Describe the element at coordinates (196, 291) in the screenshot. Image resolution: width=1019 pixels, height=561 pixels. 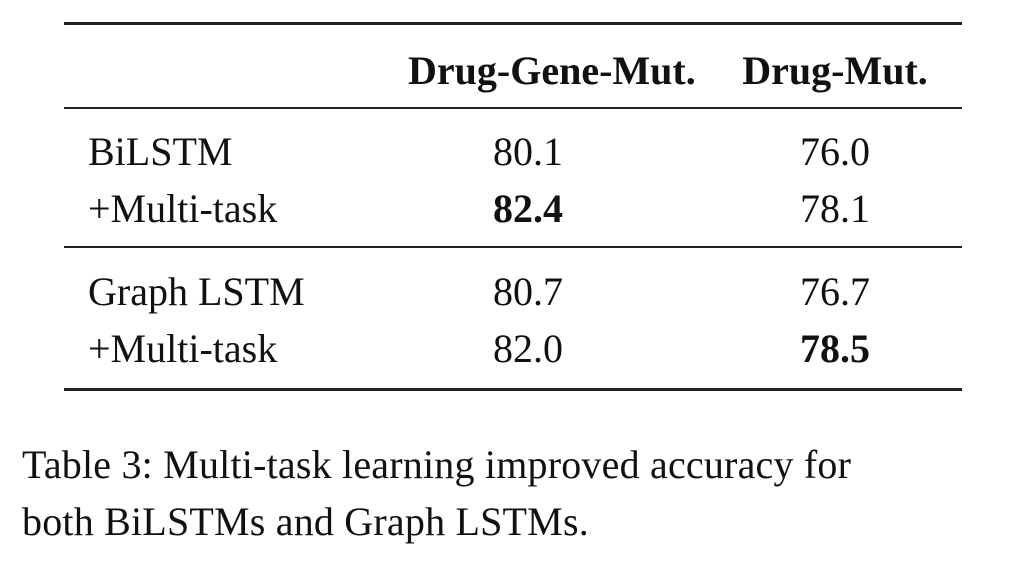
I see `row-label-graph-lstm: Graph LSTM` at that location.